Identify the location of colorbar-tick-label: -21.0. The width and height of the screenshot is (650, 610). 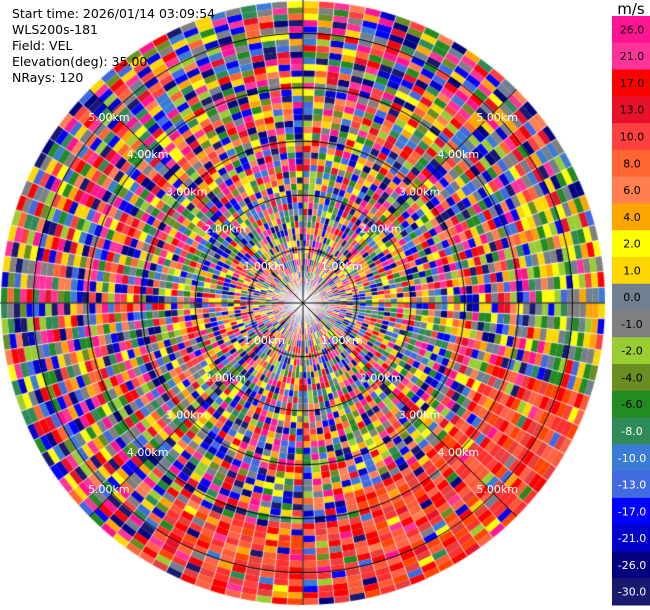
(632, 538).